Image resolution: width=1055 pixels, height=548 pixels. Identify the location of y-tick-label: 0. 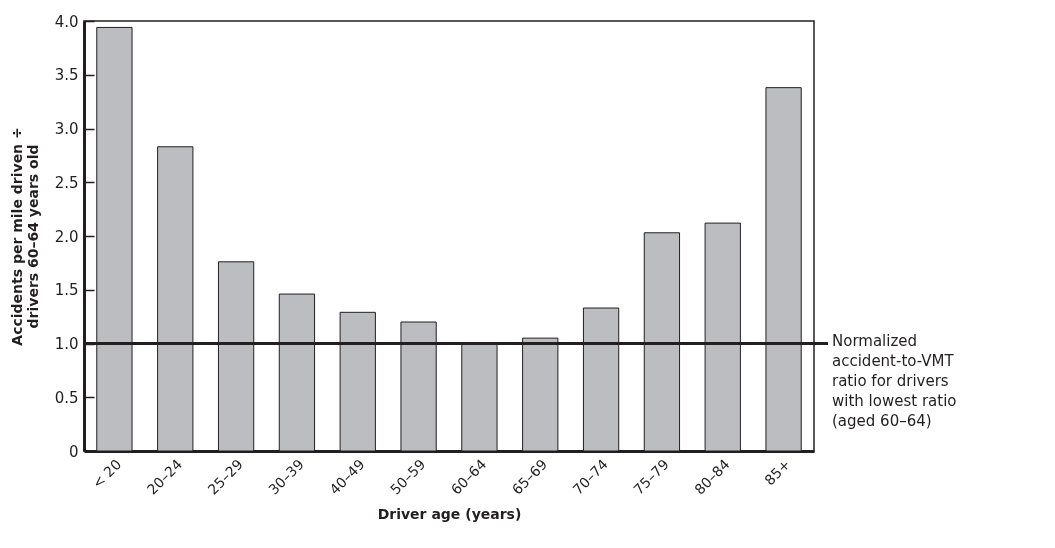
(73, 451).